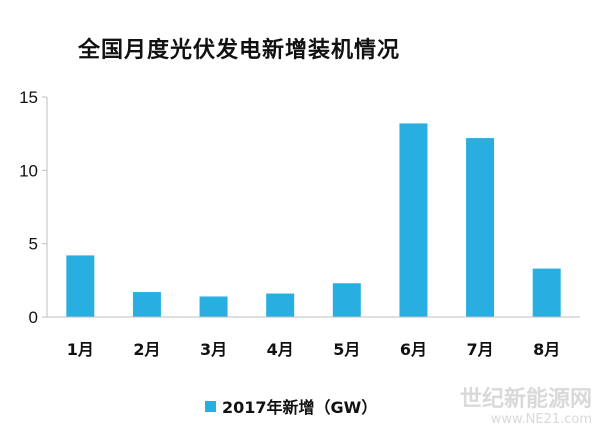 The width and height of the screenshot is (600, 430). I want to click on chart-title: 全国月度光伏发电新增装机情况, so click(239, 50).